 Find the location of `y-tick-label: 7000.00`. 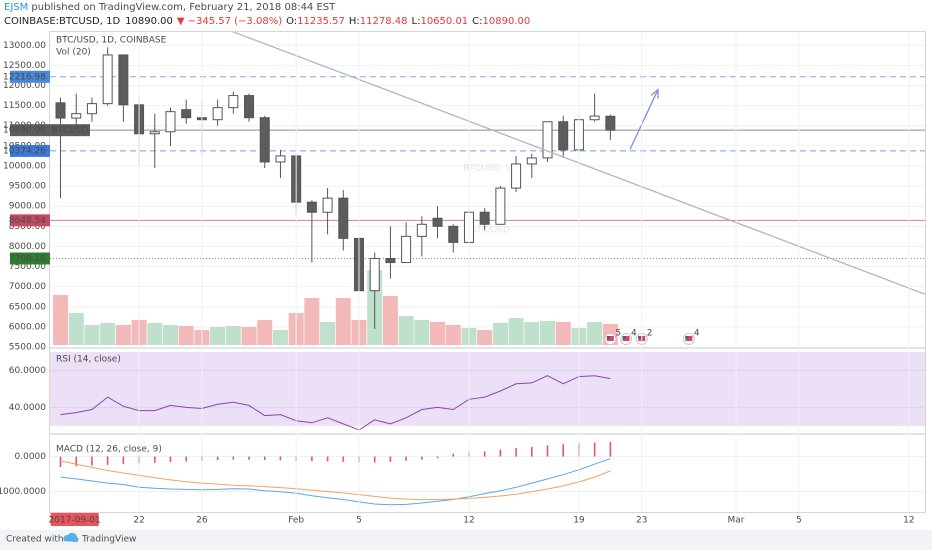

y-tick-label: 7000.00 is located at coordinates (27, 287).